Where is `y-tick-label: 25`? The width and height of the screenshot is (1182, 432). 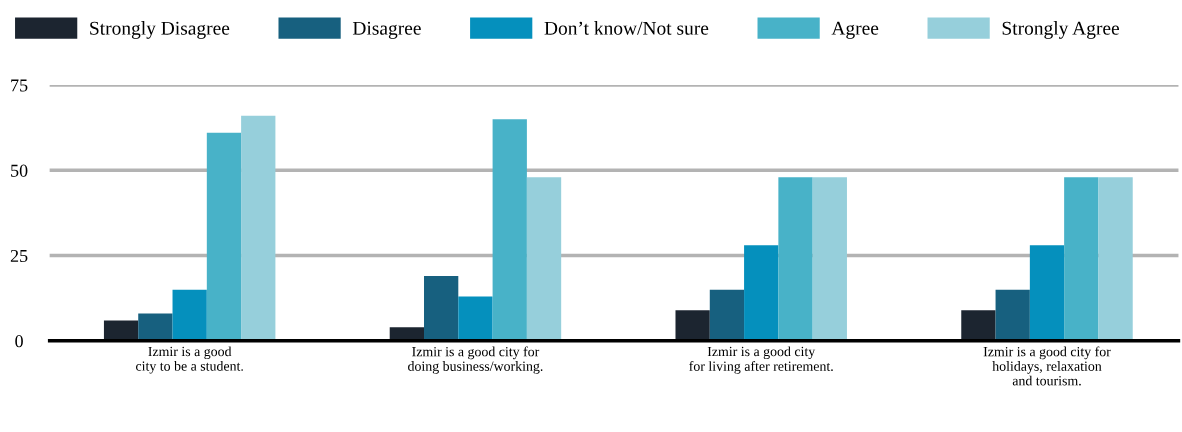
y-tick-label: 25 is located at coordinates (19, 256).